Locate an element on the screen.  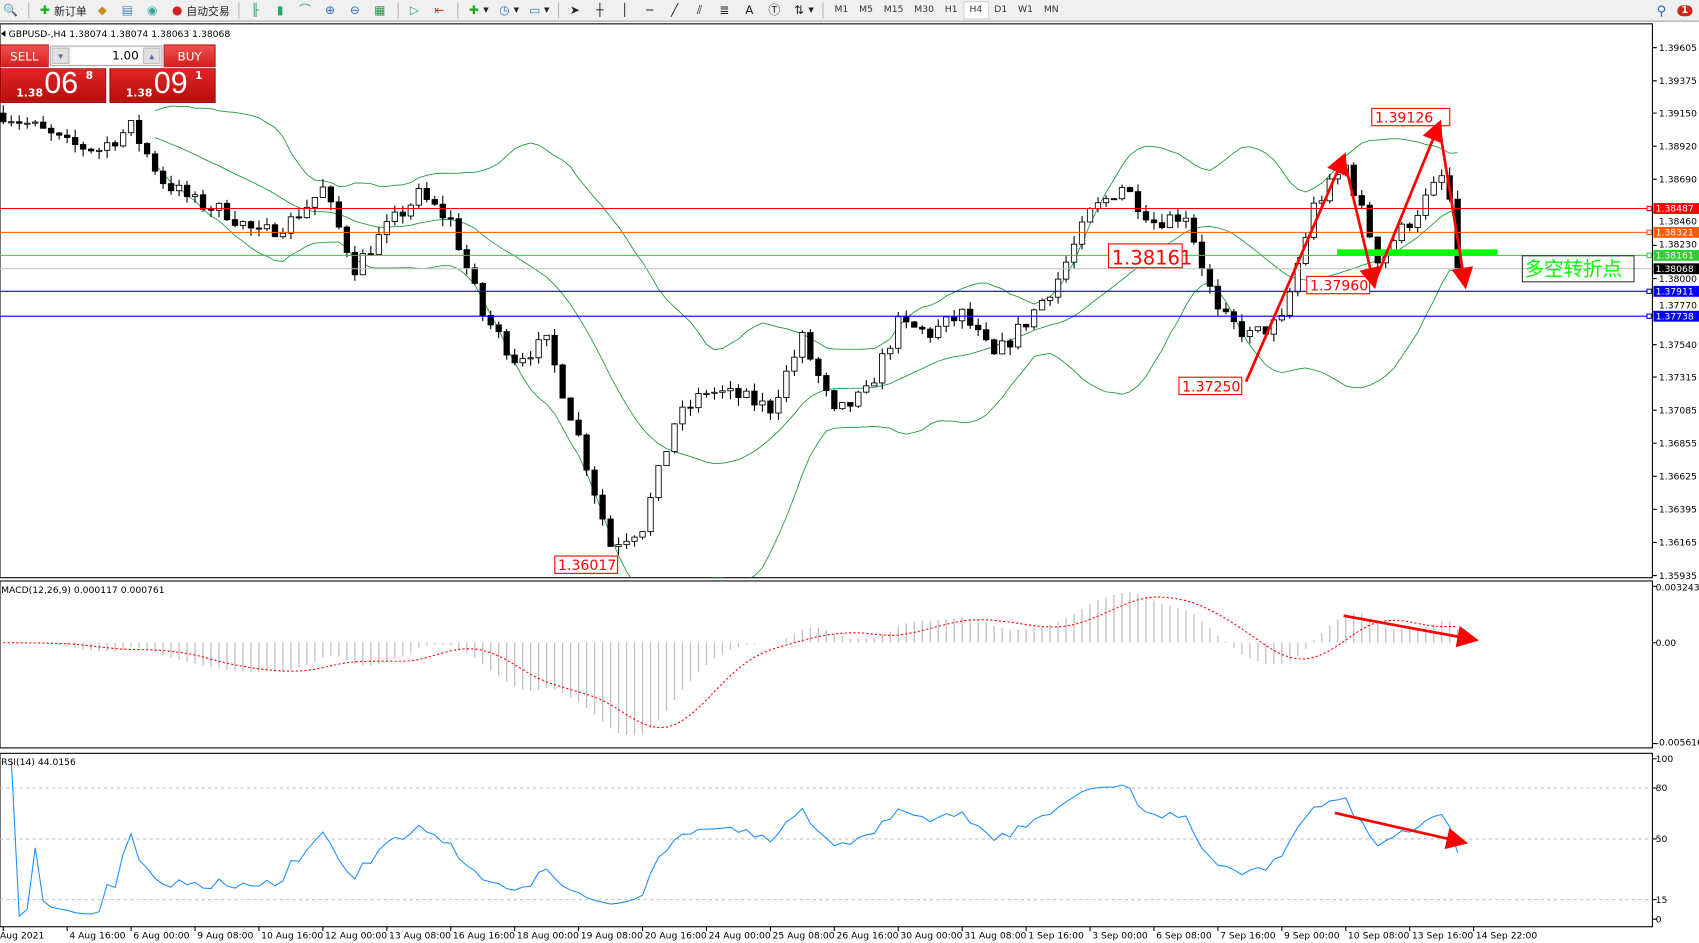
text-button: A is located at coordinates (750, 10).